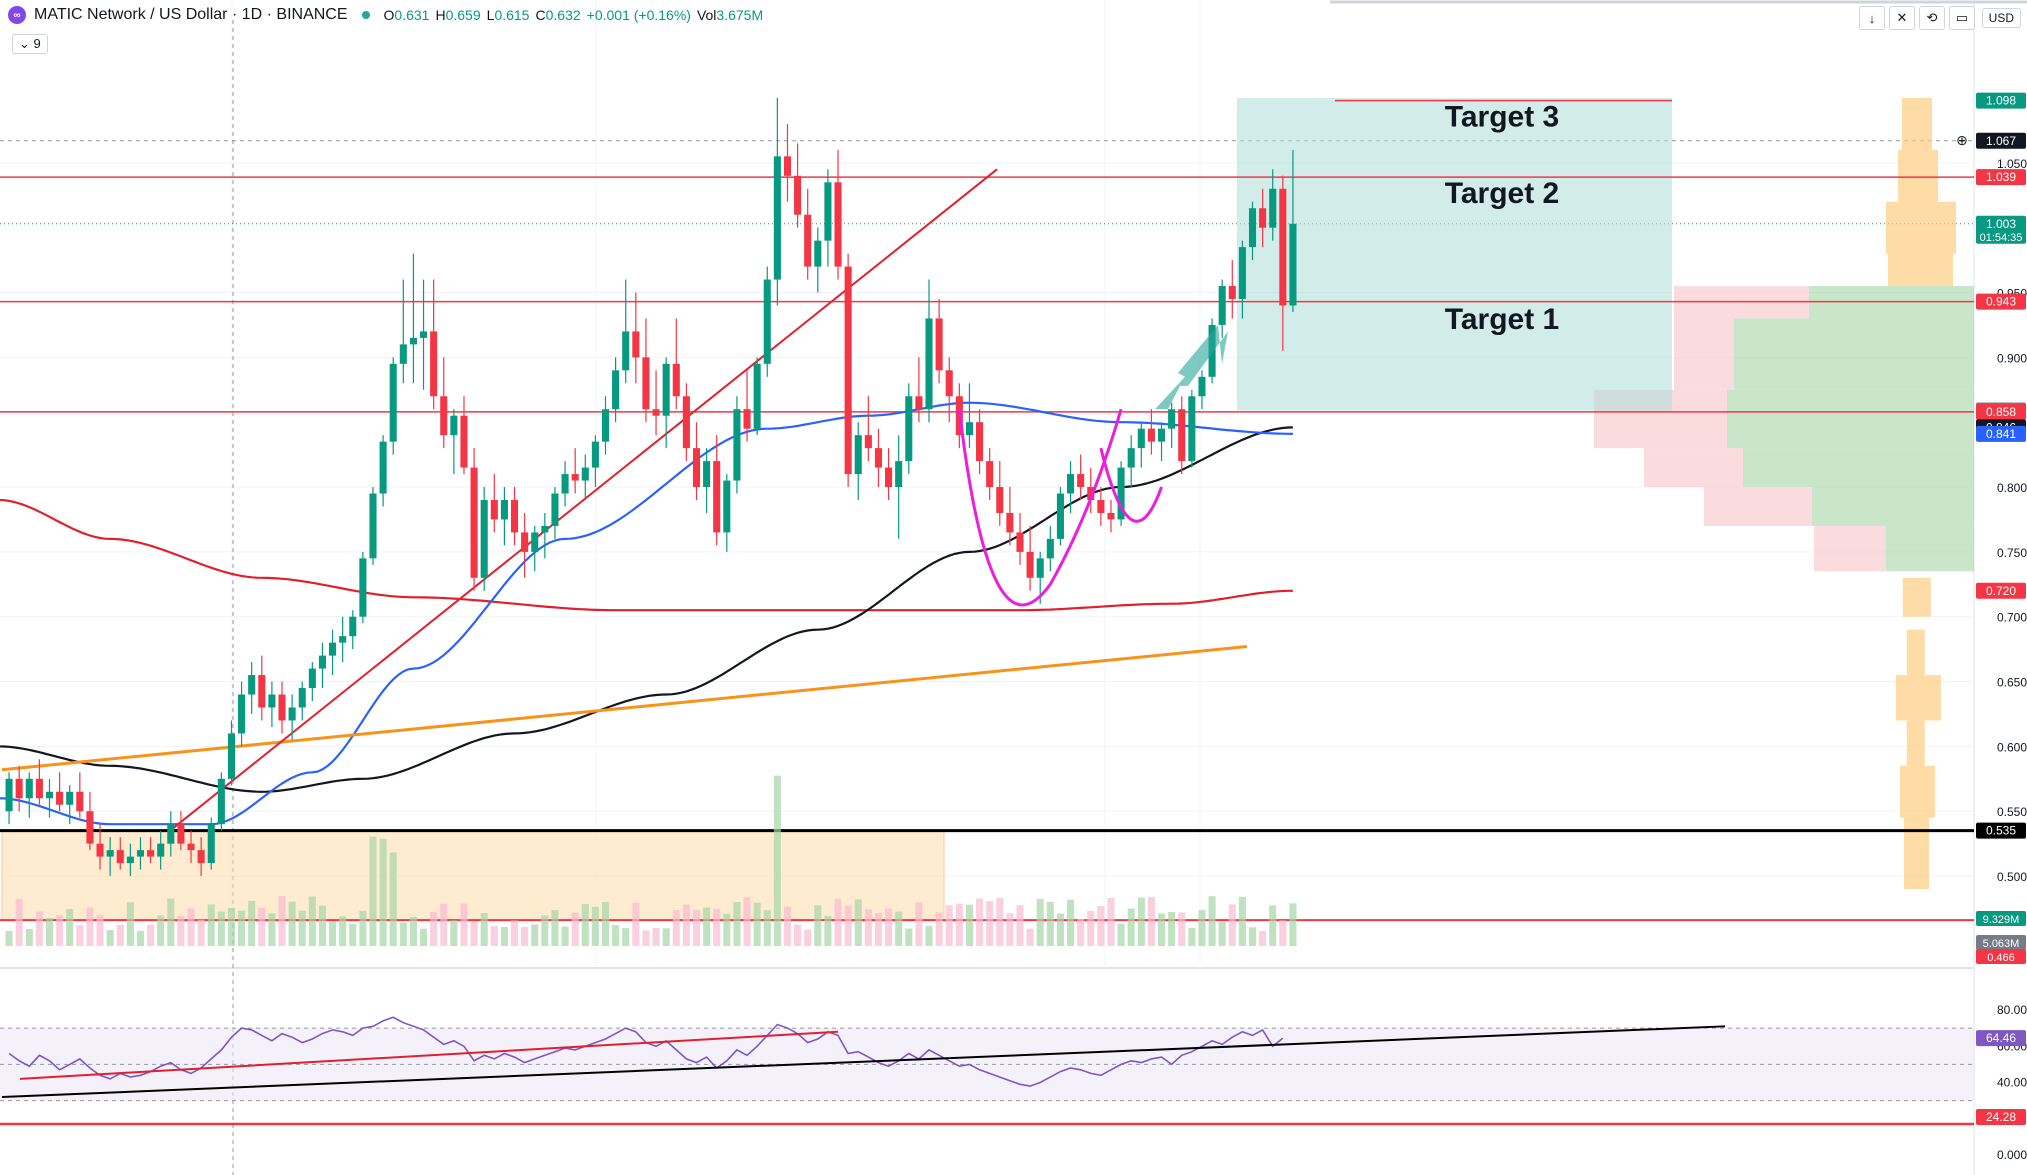 The image size is (2027, 1175). I want to click on handle-pattern, so click(1131, 485).